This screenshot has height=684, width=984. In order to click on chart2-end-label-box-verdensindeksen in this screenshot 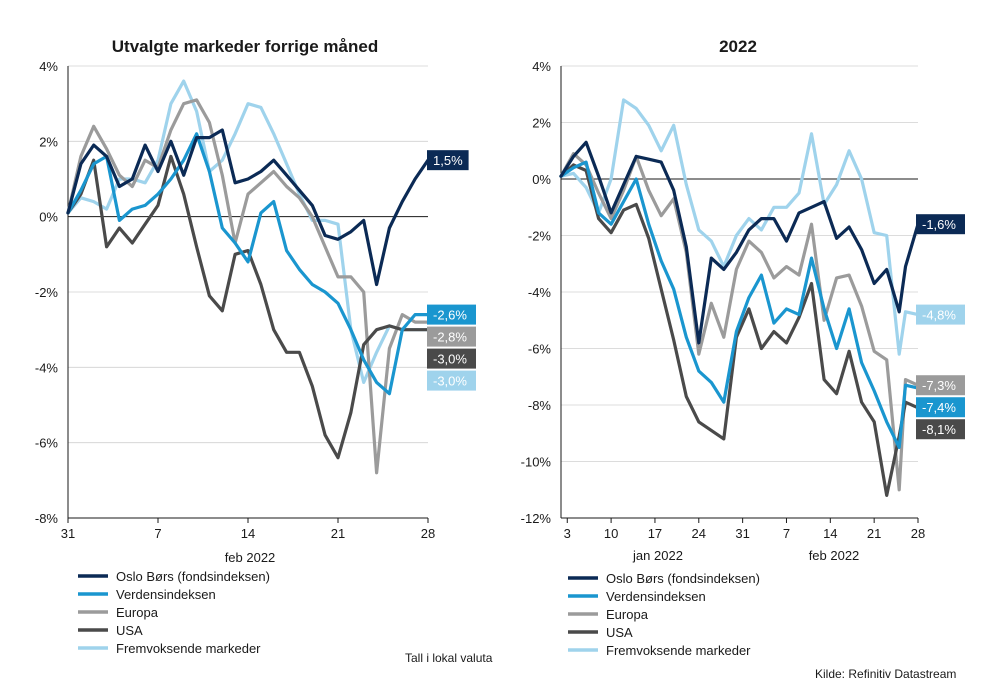, I will do `click(940, 407)`.